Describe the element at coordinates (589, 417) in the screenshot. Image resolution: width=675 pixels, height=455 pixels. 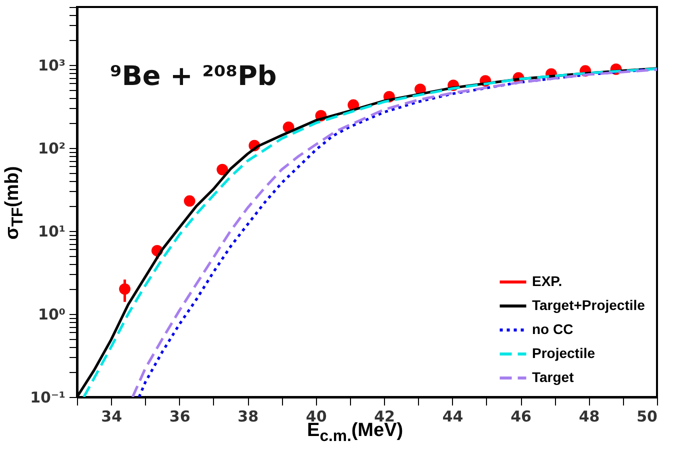
I see `x-tick-label: 48` at that location.